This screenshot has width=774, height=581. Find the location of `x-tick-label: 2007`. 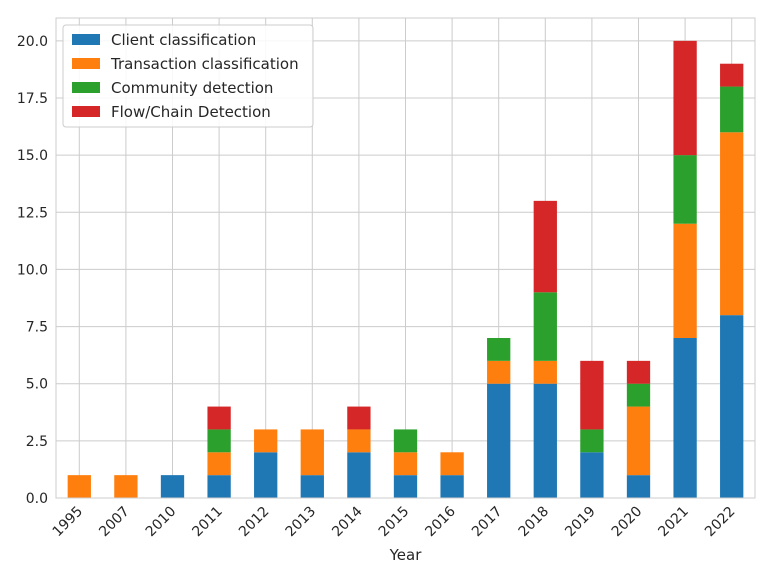

x-tick-label: 2007 is located at coordinates (114, 522).